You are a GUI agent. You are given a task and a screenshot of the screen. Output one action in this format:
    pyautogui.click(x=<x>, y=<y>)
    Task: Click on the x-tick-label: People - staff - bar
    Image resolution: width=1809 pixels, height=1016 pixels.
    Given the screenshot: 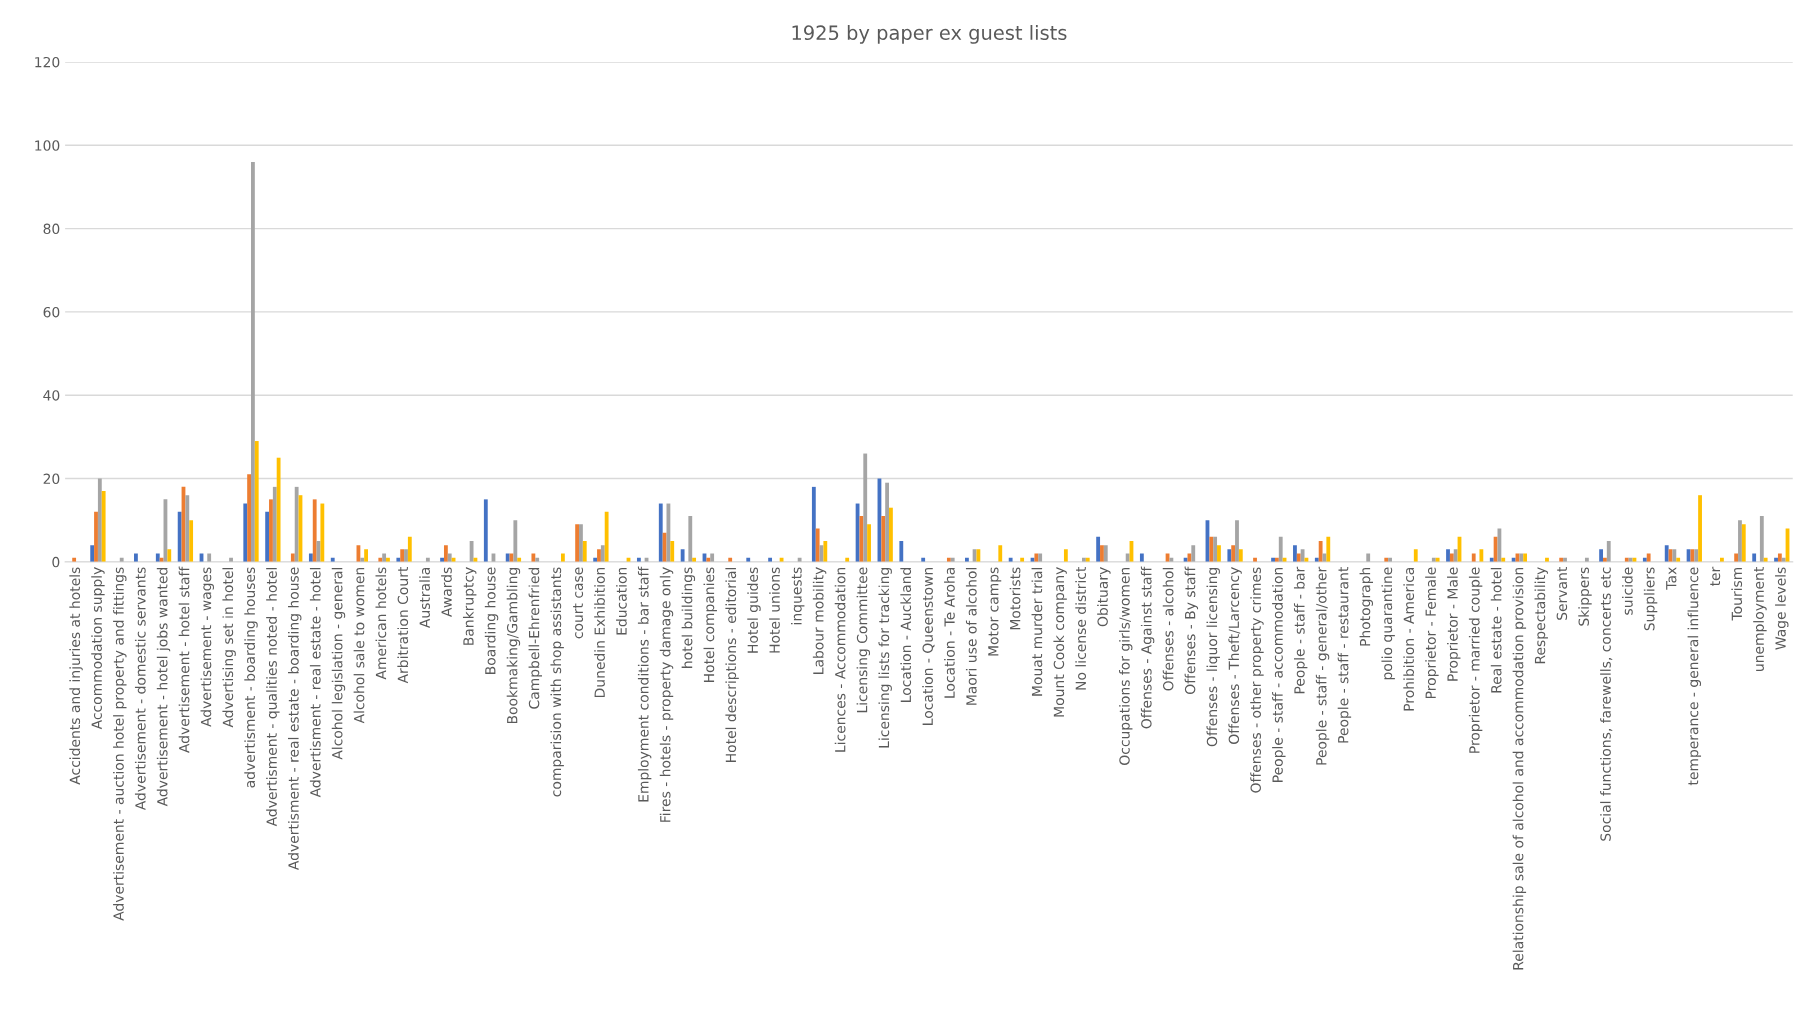 What is the action you would take?
    pyautogui.click(x=1300, y=630)
    